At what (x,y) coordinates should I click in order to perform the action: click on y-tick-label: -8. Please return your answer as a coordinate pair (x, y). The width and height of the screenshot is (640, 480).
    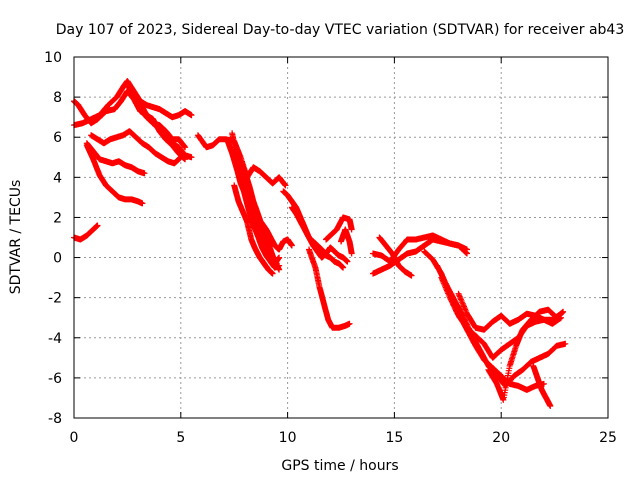
    Looking at the image, I should click on (55, 419).